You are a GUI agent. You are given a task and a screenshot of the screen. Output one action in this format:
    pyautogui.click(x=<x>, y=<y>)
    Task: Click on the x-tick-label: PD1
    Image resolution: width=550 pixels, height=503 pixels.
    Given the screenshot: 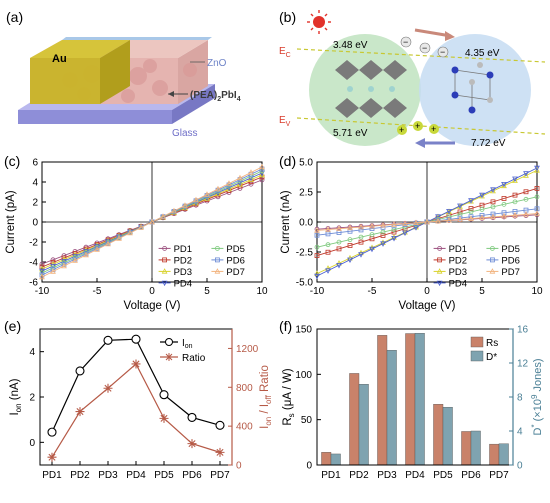 What is the action you would take?
    pyautogui.click(x=52, y=475)
    